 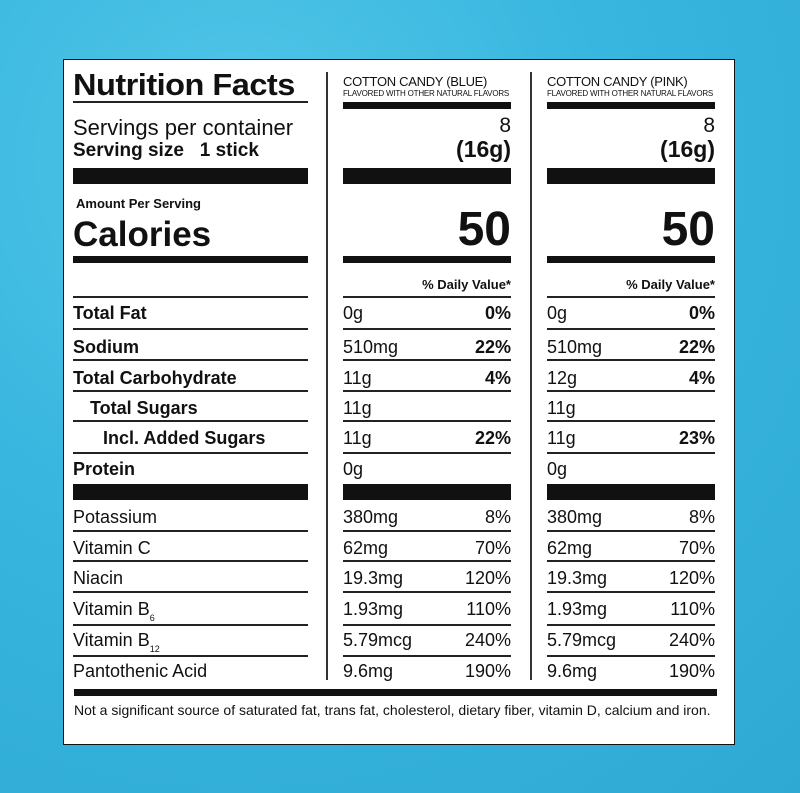 What do you see at coordinates (184, 438) in the screenshot?
I see `nutrient-label: Incl. Added Sugars` at bounding box center [184, 438].